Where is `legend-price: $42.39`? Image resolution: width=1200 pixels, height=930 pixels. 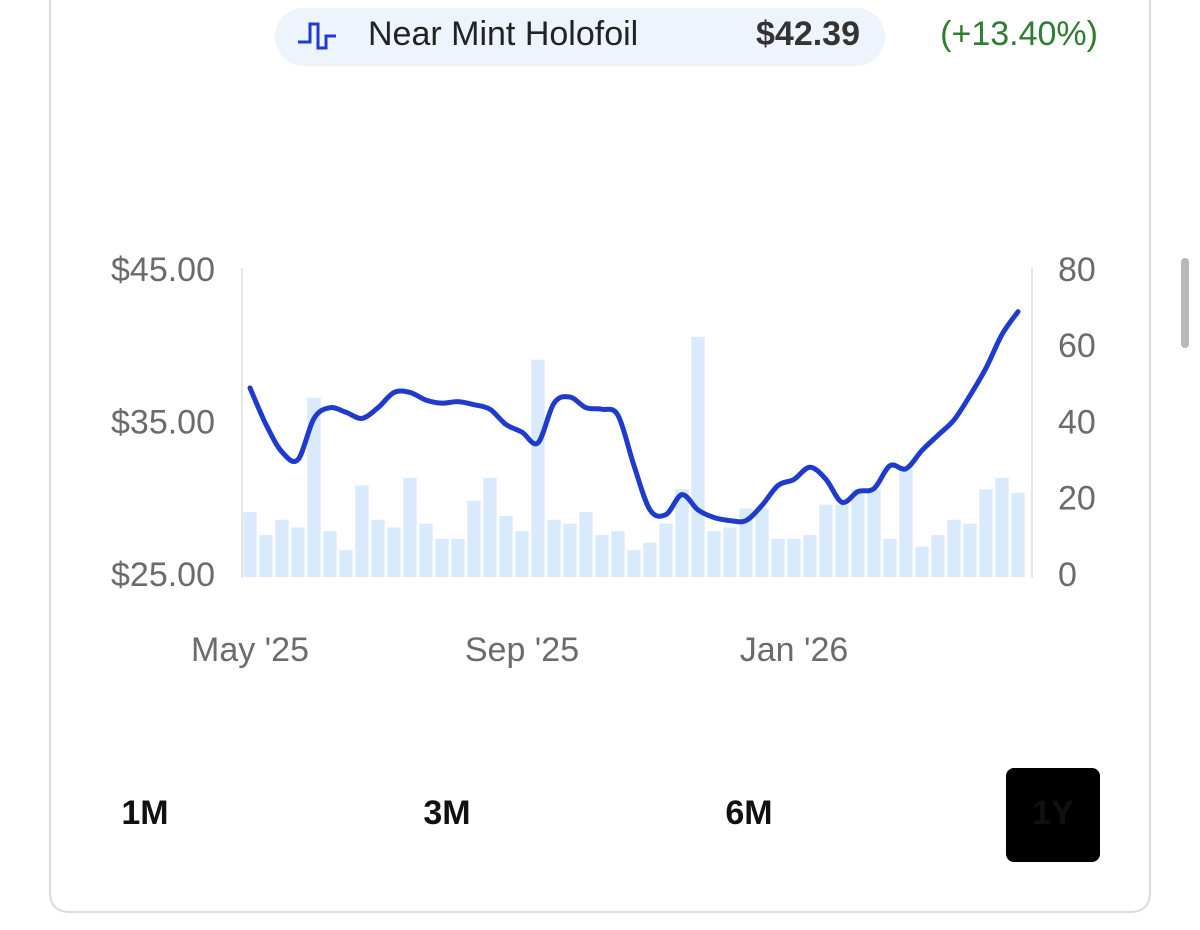
legend-price: $42.39 is located at coordinates (808, 34).